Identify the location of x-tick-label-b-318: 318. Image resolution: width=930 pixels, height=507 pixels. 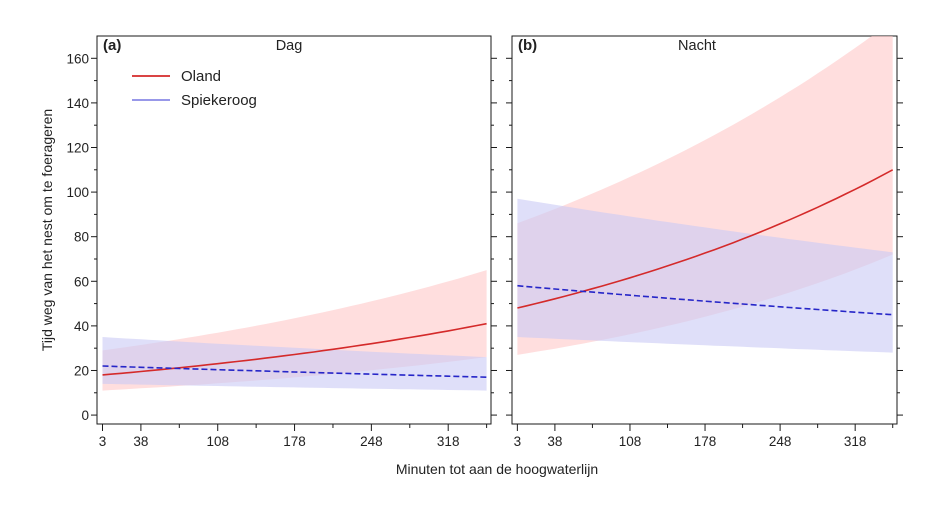
(855, 441).